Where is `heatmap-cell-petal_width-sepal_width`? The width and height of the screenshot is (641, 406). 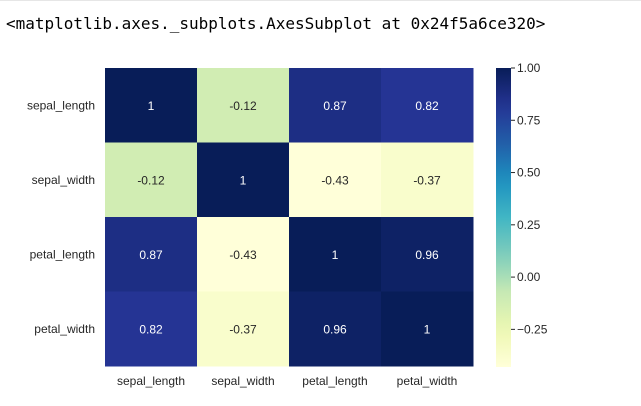
heatmap-cell-petal_width-sepal_width is located at coordinates (243, 329).